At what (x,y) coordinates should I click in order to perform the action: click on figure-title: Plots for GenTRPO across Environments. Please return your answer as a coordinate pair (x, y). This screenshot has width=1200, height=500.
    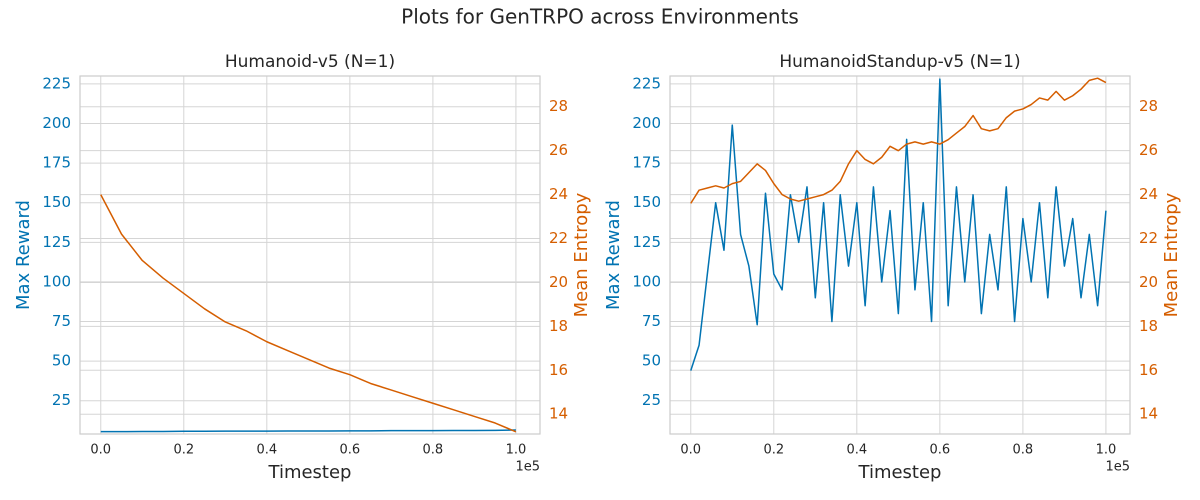
    Looking at the image, I should click on (600, 17).